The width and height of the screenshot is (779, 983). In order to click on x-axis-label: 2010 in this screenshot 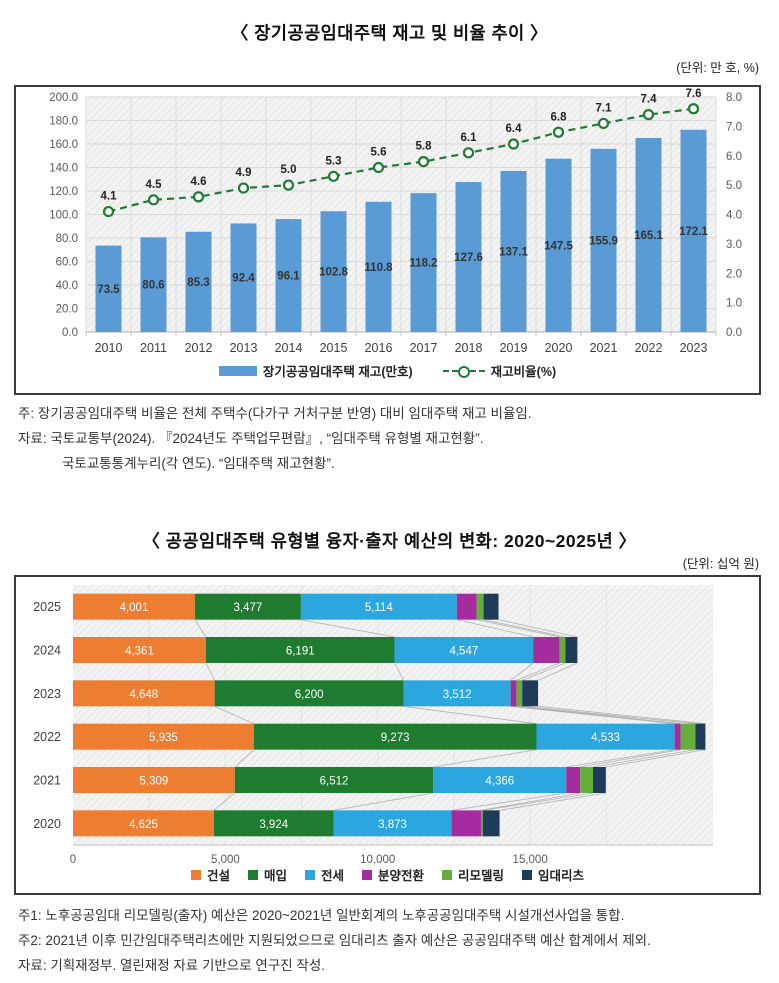, I will do `click(109, 348)`.